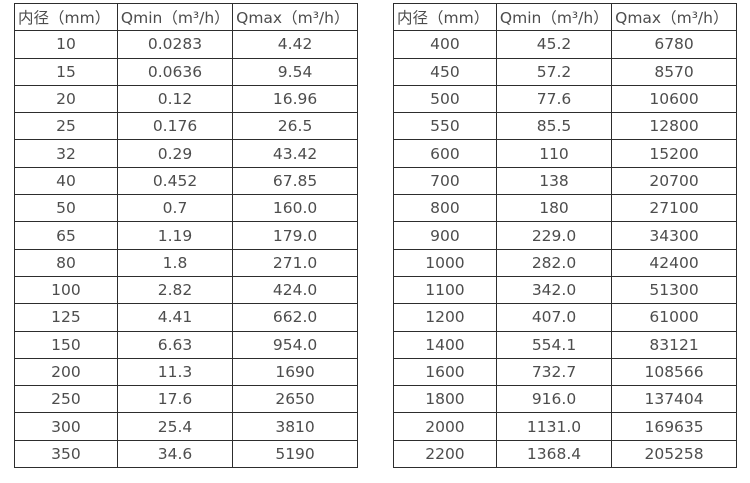 Image resolution: width=750 pixels, height=483 pixels. I want to click on cell-qmax: 10600, so click(674, 99).